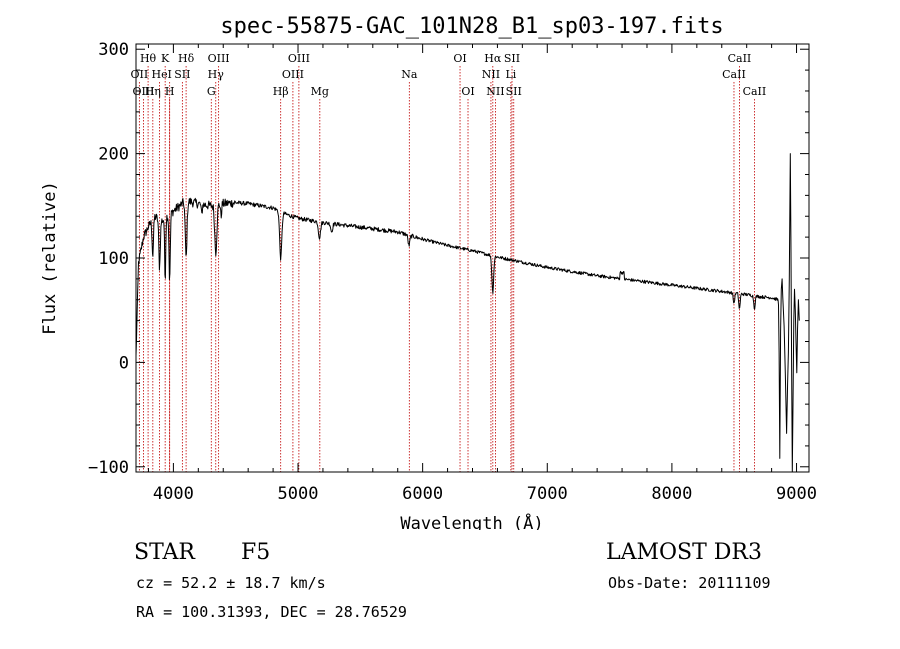  I want to click on redshift-label: cz = 52.2 ± 18.7 km/s, so click(231, 583).